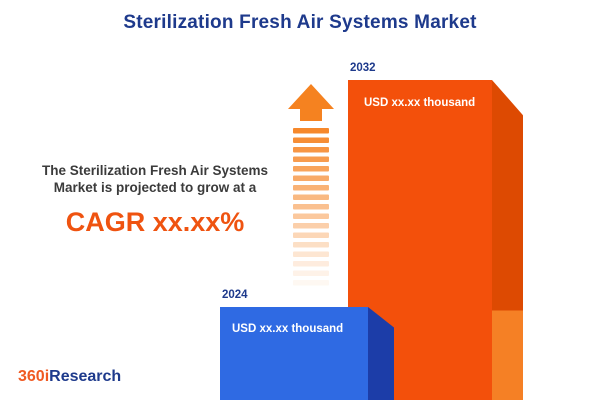  I want to click on growth-arrow-svg, so click(311, 185).